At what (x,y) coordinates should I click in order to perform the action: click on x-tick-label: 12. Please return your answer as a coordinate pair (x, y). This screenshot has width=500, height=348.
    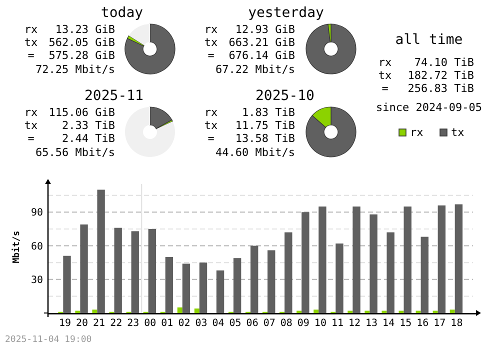
    Looking at the image, I should click on (354, 323).